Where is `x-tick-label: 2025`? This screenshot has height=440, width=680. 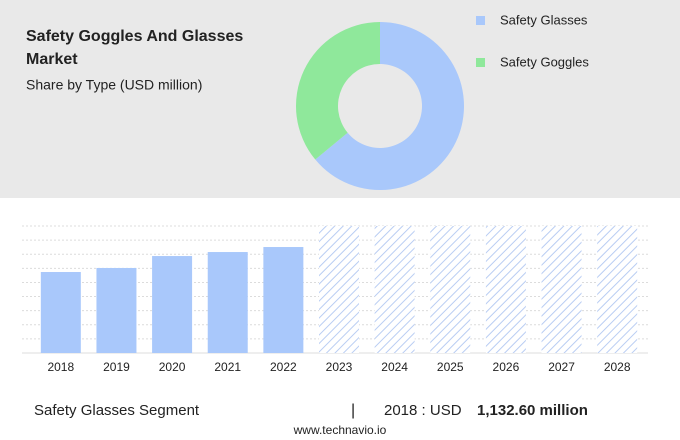 x-tick-label: 2025 is located at coordinates (450, 367).